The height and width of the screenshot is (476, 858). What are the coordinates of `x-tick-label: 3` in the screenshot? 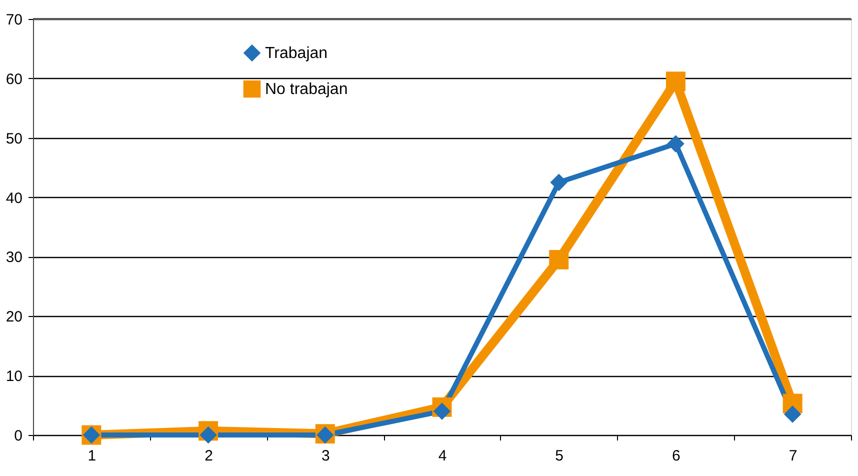 It's located at (325, 456).